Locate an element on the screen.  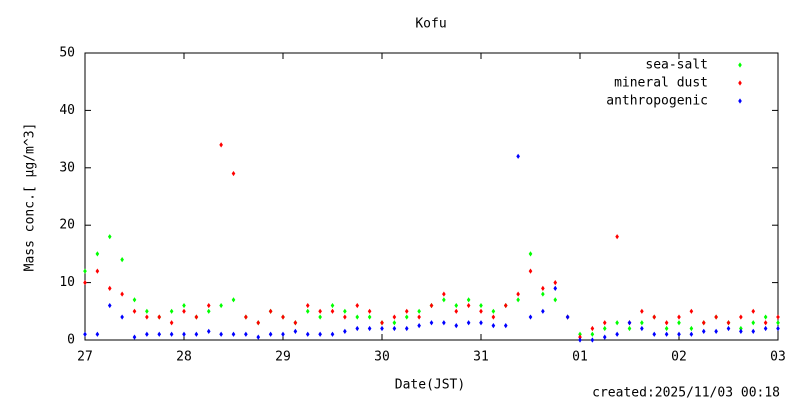
x-tick-label: 29 is located at coordinates (283, 357).